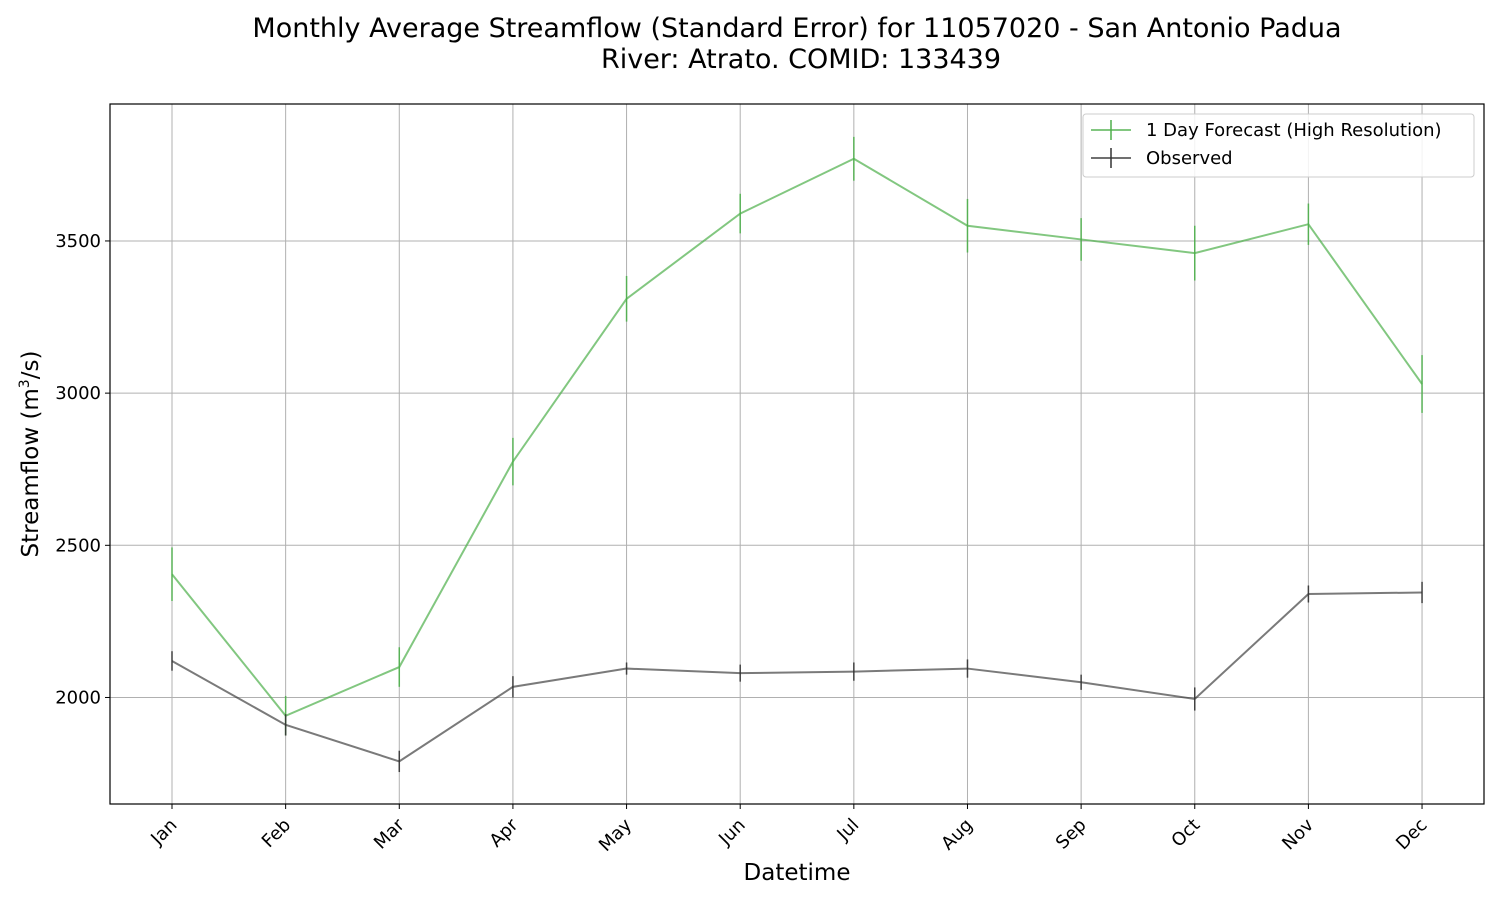  I want to click on x-tick-label: Dec, so click(1411, 834).